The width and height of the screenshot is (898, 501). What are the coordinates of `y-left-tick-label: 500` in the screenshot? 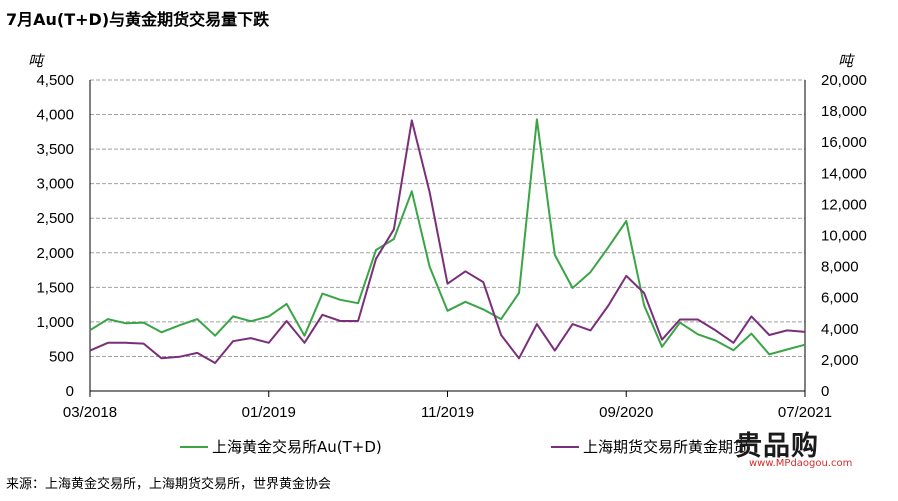 It's located at (61, 356).